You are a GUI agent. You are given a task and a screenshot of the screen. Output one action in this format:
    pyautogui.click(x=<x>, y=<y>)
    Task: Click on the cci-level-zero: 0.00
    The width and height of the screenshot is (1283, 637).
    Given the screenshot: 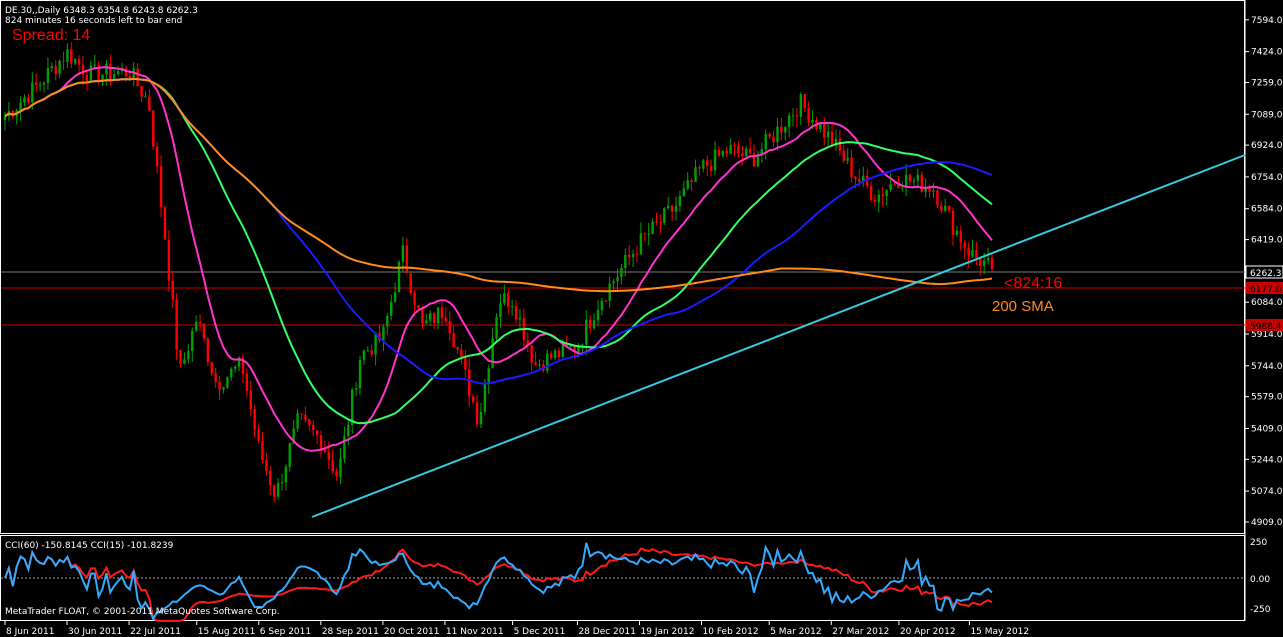 What is the action you would take?
    pyautogui.click(x=1260, y=580)
    